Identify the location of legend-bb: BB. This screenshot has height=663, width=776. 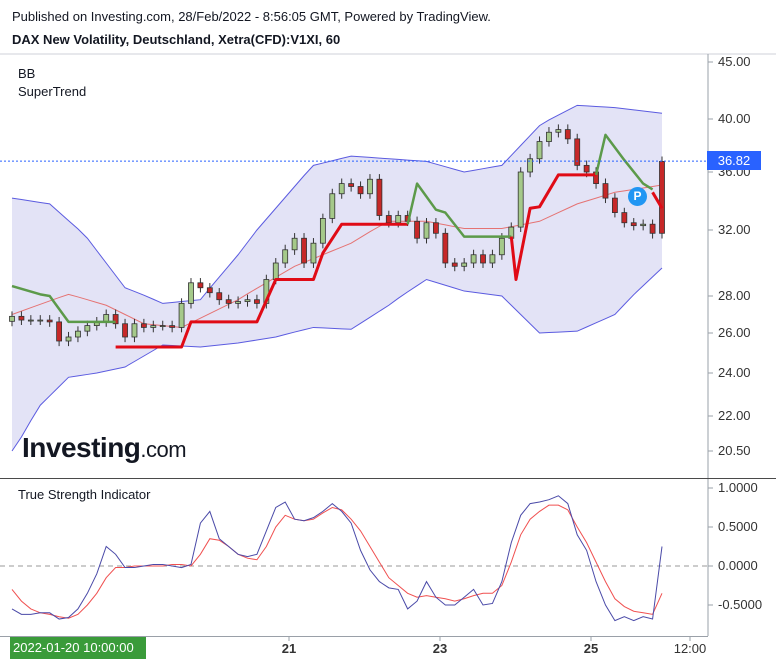
(27, 73).